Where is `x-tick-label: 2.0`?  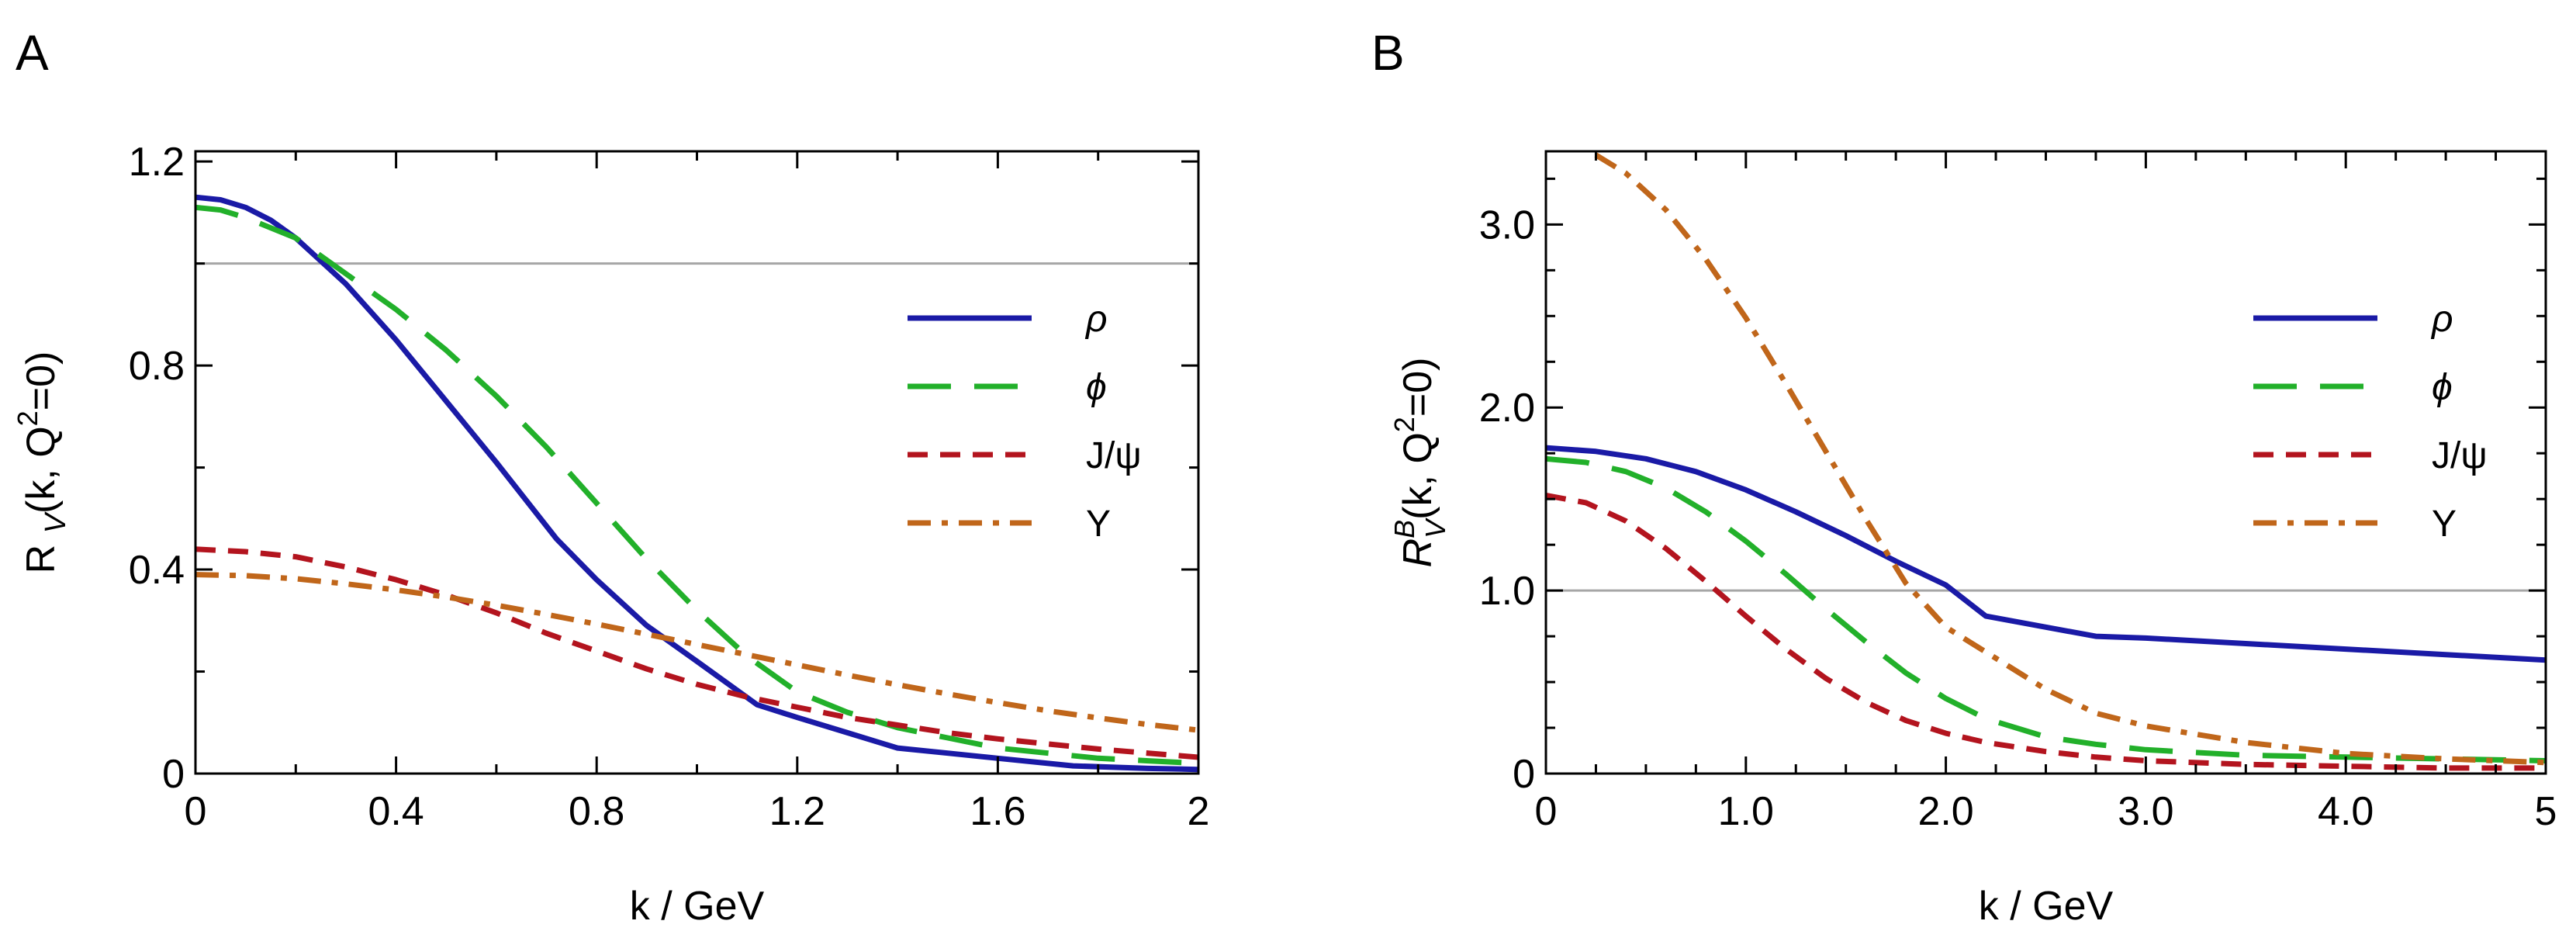 x-tick-label: 2.0 is located at coordinates (1945, 811).